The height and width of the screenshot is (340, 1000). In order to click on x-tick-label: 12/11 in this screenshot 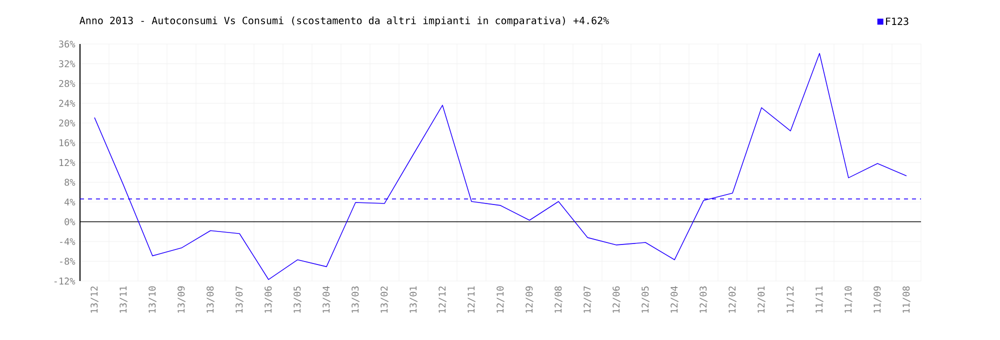, I will do `click(472, 299)`.